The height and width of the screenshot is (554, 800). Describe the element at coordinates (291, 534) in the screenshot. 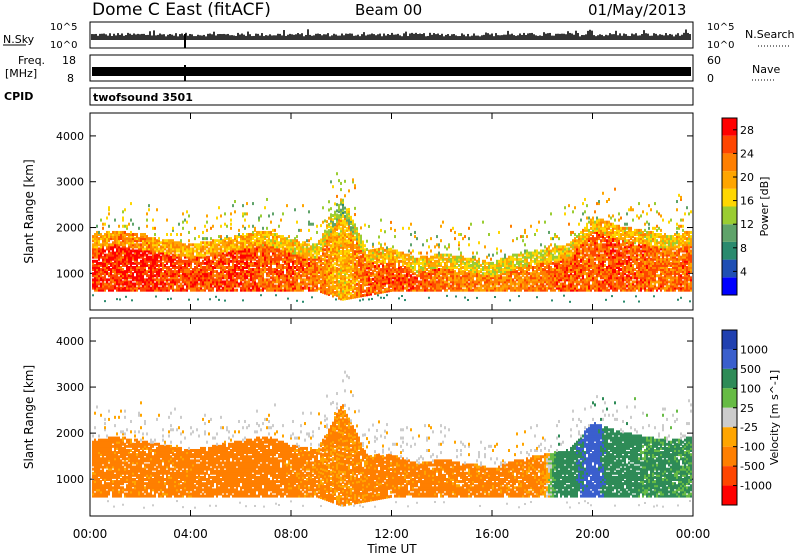

I see `x-tick-label: 08:00` at that location.